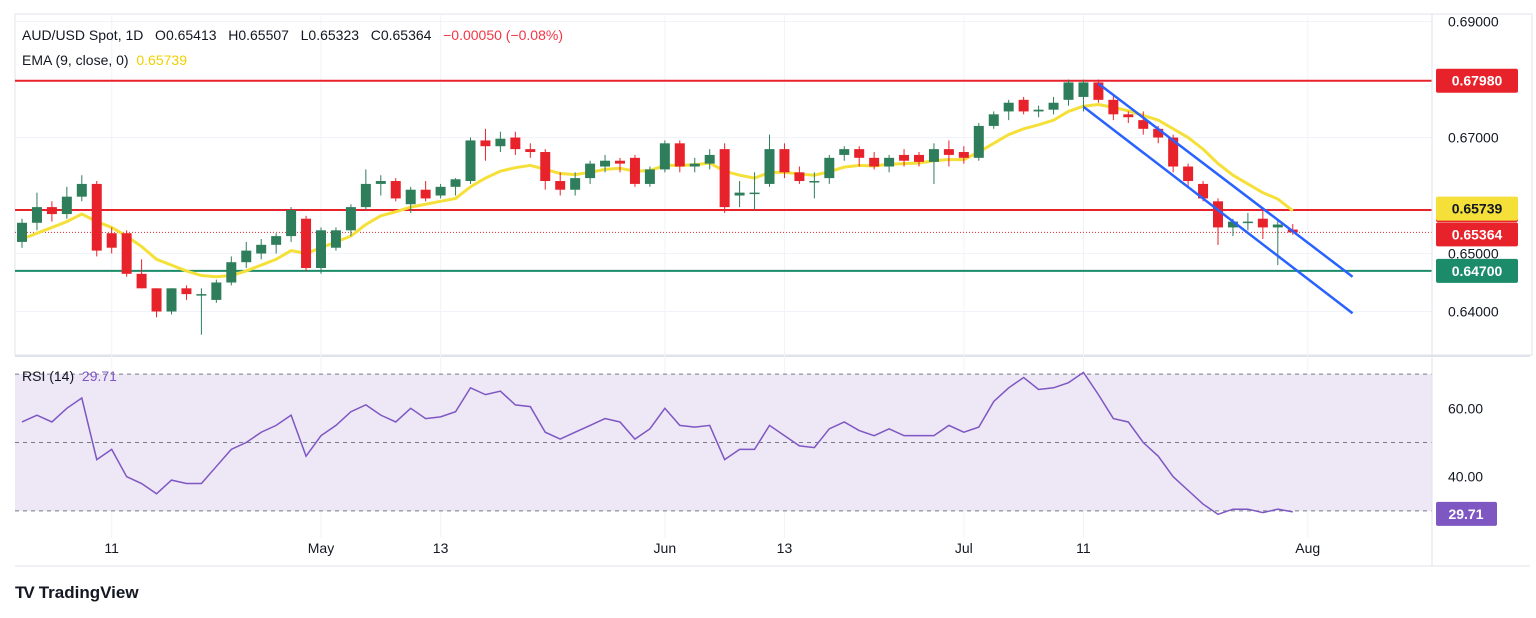 The width and height of the screenshot is (1536, 618). What do you see at coordinates (1225, 180) in the screenshot?
I see `channel-upper-line` at bounding box center [1225, 180].